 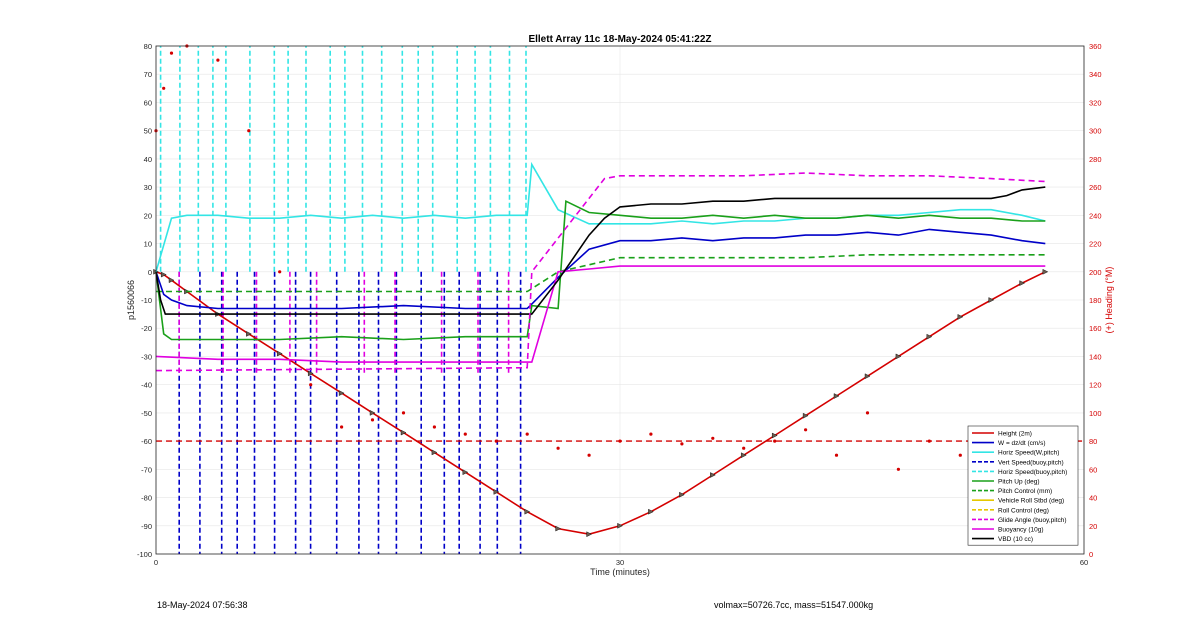 I want to click on y-left-tick-label: 30, so click(x=148, y=187).